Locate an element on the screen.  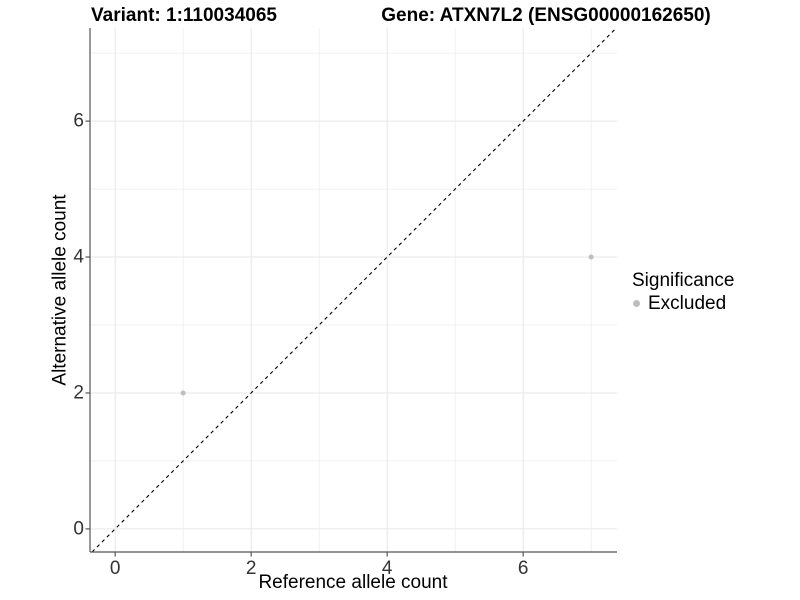
legend-item-excluded: Excluded is located at coordinates (683, 303).